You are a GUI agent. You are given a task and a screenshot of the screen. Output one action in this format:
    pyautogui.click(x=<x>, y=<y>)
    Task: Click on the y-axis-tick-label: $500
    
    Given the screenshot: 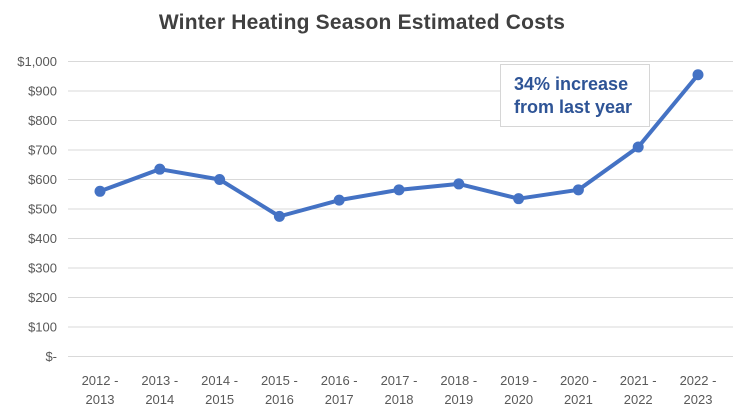 What is the action you would take?
    pyautogui.click(x=42, y=209)
    